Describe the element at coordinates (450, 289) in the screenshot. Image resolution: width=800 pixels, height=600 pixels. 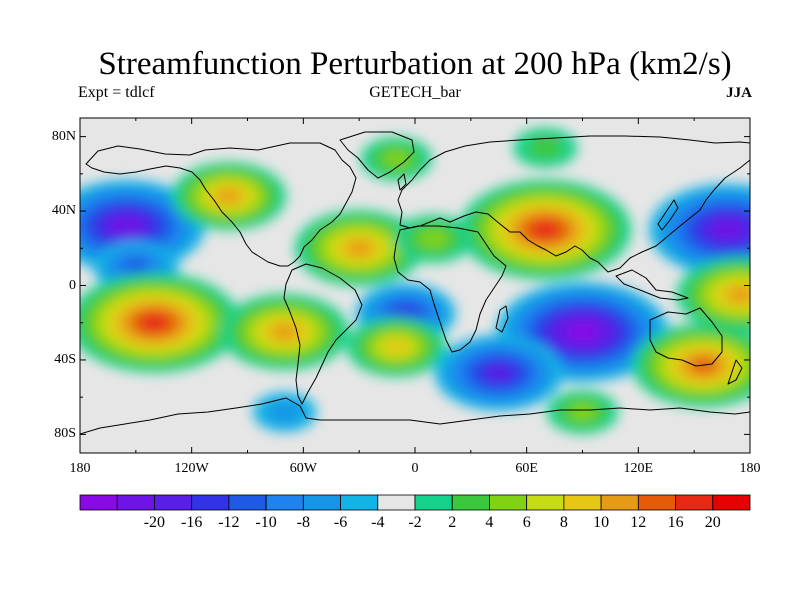
I see `coastline-africa` at that location.